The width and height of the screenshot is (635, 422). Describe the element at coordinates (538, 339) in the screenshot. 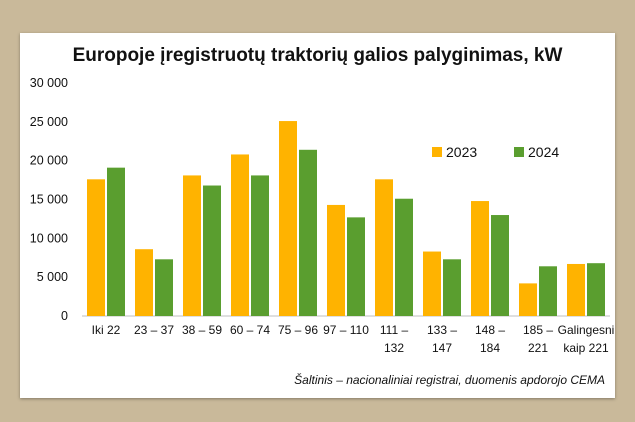

I see `x-tick-label: 185 –221` at that location.